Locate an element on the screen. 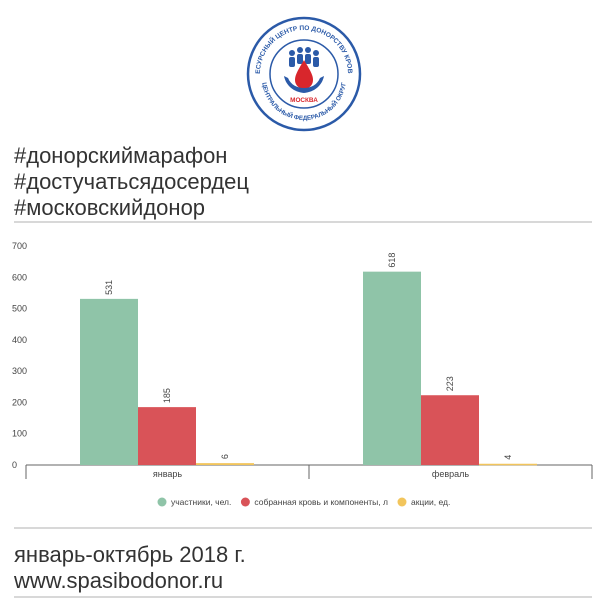  legend-label: собранная кровь и компоненты, л is located at coordinates (321, 502).